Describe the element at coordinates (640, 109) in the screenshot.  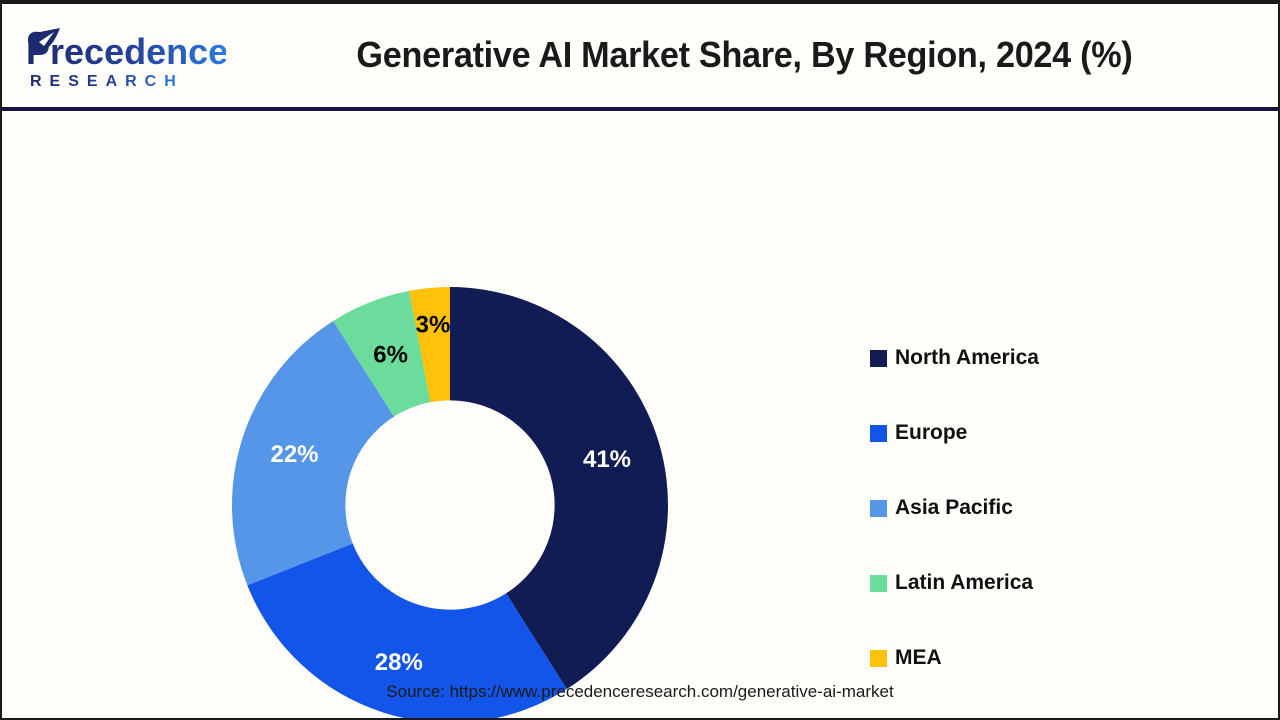
I see `header-divider` at that location.